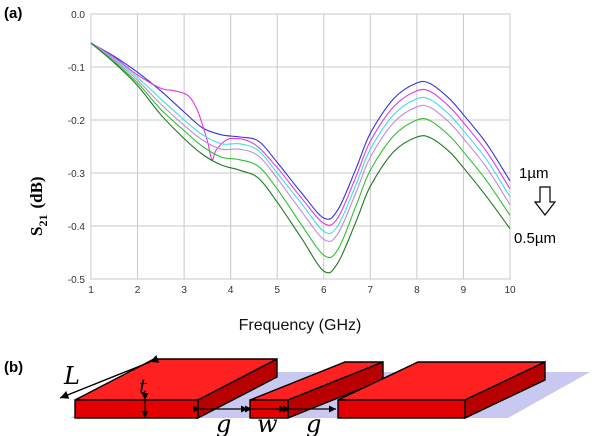 This screenshot has height=436, width=596. Describe the element at coordinates (417, 290) in the screenshot. I see `x-tick-label: 8` at that location.